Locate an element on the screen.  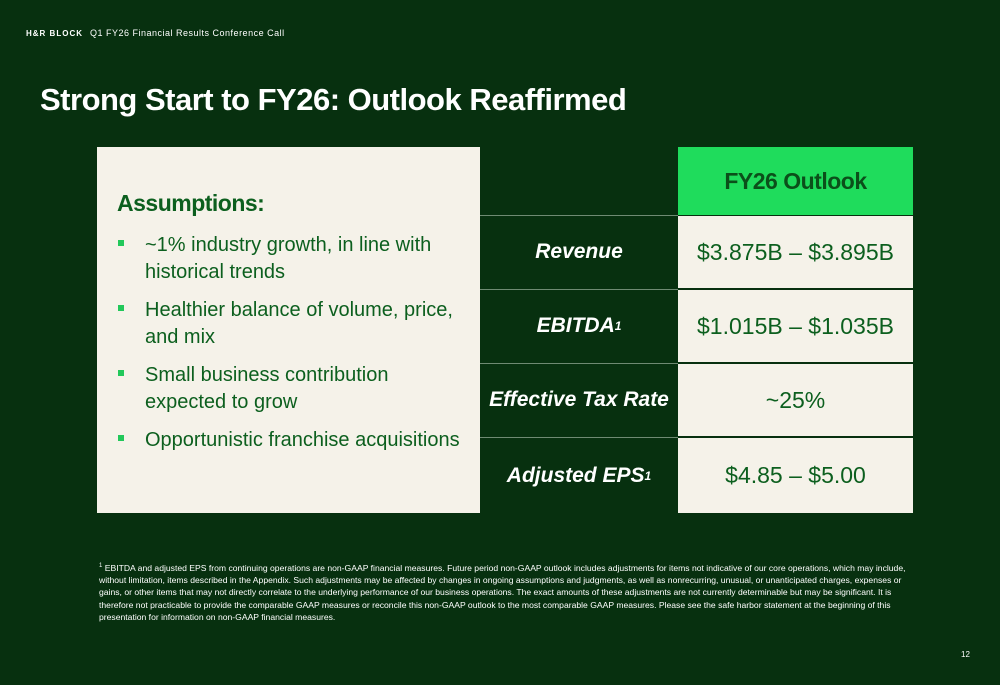
table-row-value-revenue: $3.875B – $3.895B is located at coordinates (795, 251).